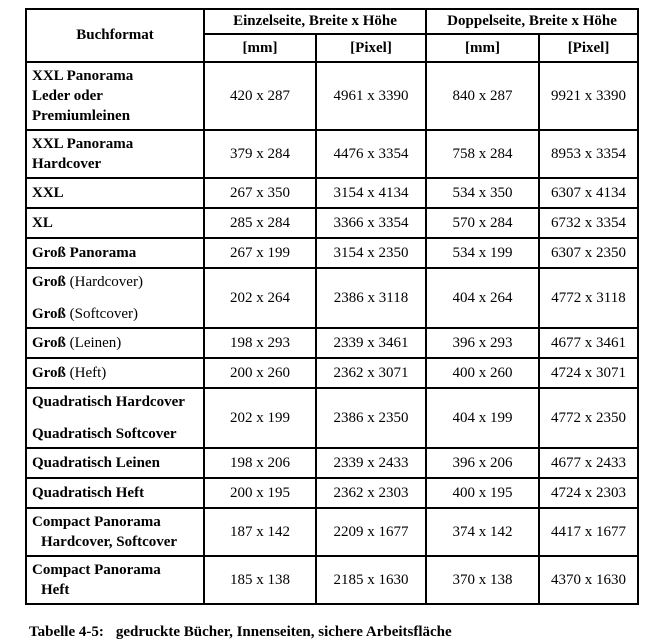  Describe the element at coordinates (260, 373) in the screenshot. I see `einzel-mm-cell: 200 x 260` at that location.